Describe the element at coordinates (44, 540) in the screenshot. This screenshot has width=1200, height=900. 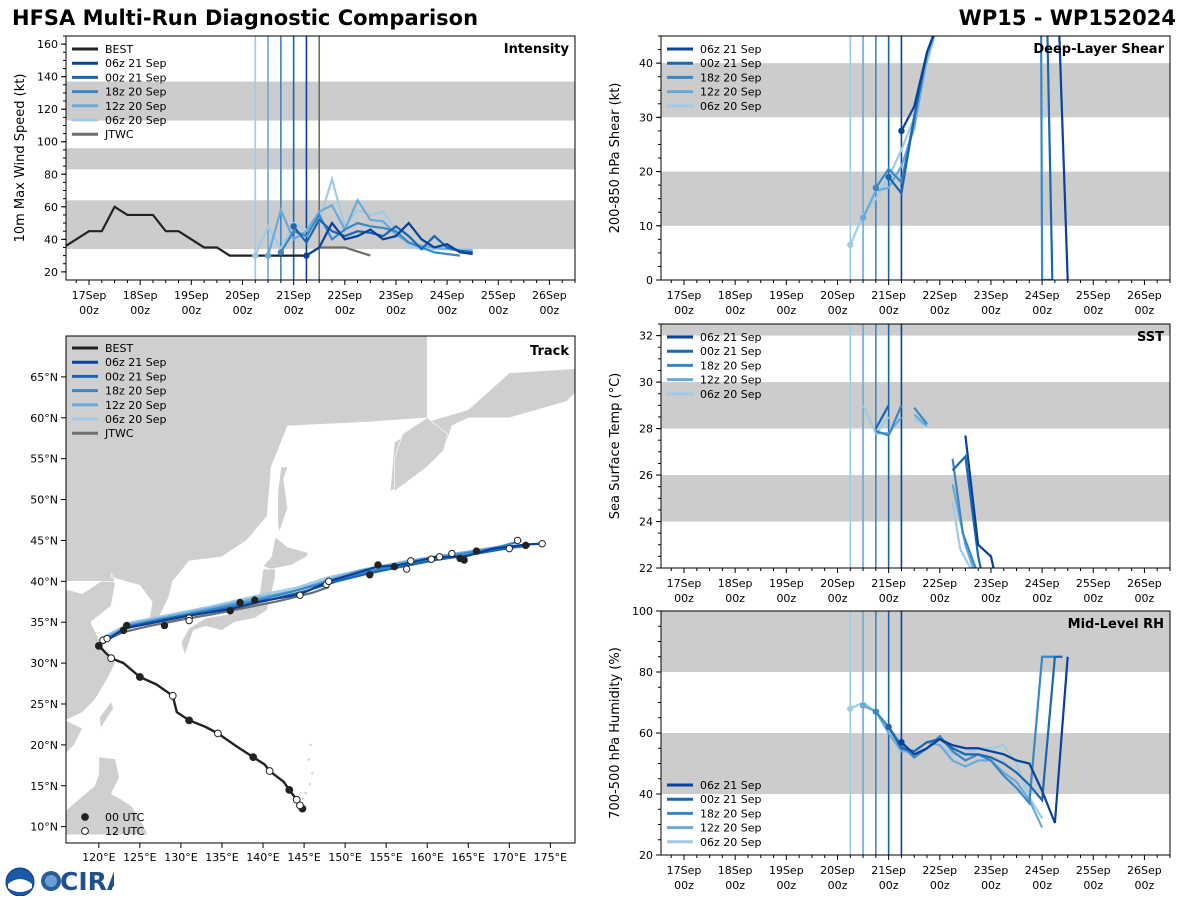
I see `track-ytick-label: 45°N` at that location.